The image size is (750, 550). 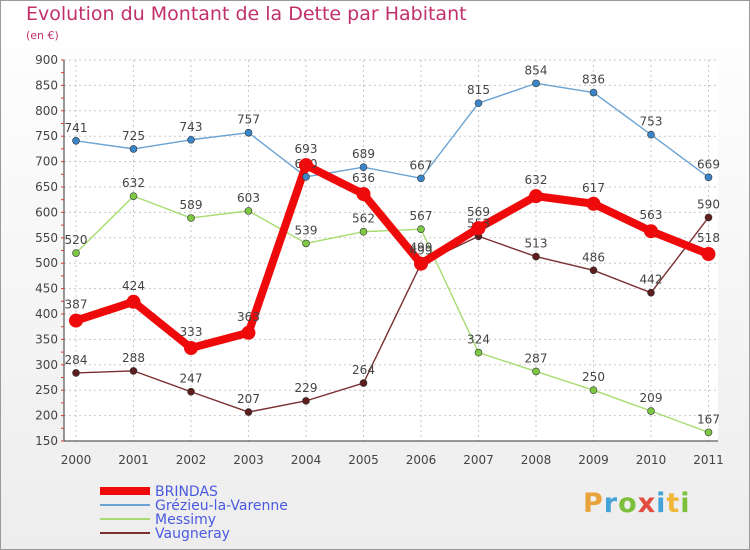 What do you see at coordinates (191, 127) in the screenshot?
I see `data-label-gr-zieu-la-varenne: 743` at bounding box center [191, 127].